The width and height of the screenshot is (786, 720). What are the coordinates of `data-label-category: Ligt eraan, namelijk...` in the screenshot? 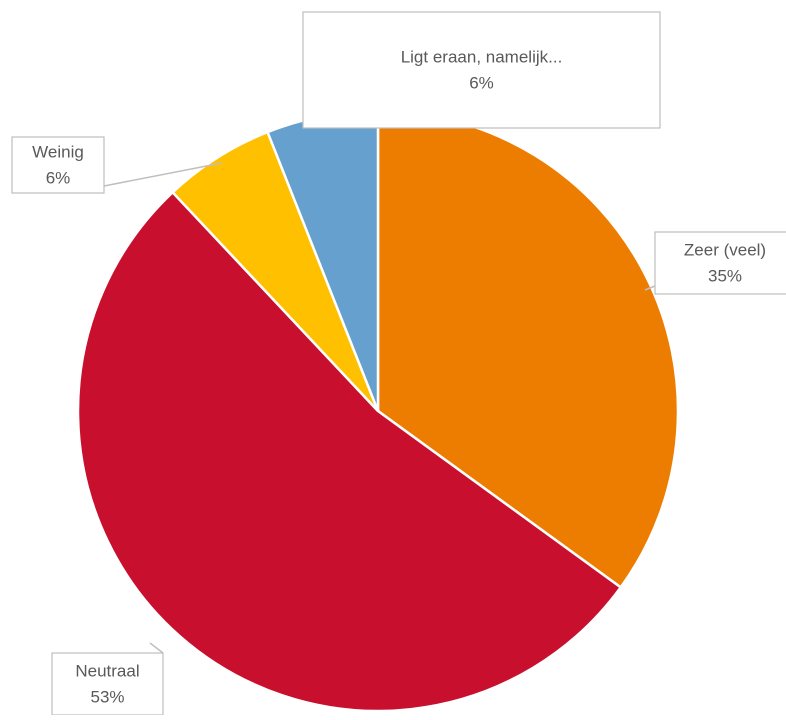 It's located at (482, 56).